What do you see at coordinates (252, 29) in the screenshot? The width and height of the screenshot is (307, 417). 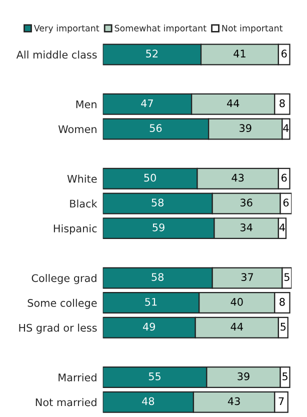 I see `legend-label: Not important` at bounding box center [252, 29].